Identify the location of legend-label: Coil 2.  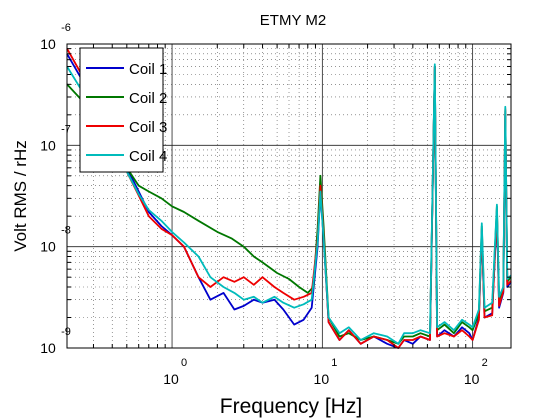
(148, 98).